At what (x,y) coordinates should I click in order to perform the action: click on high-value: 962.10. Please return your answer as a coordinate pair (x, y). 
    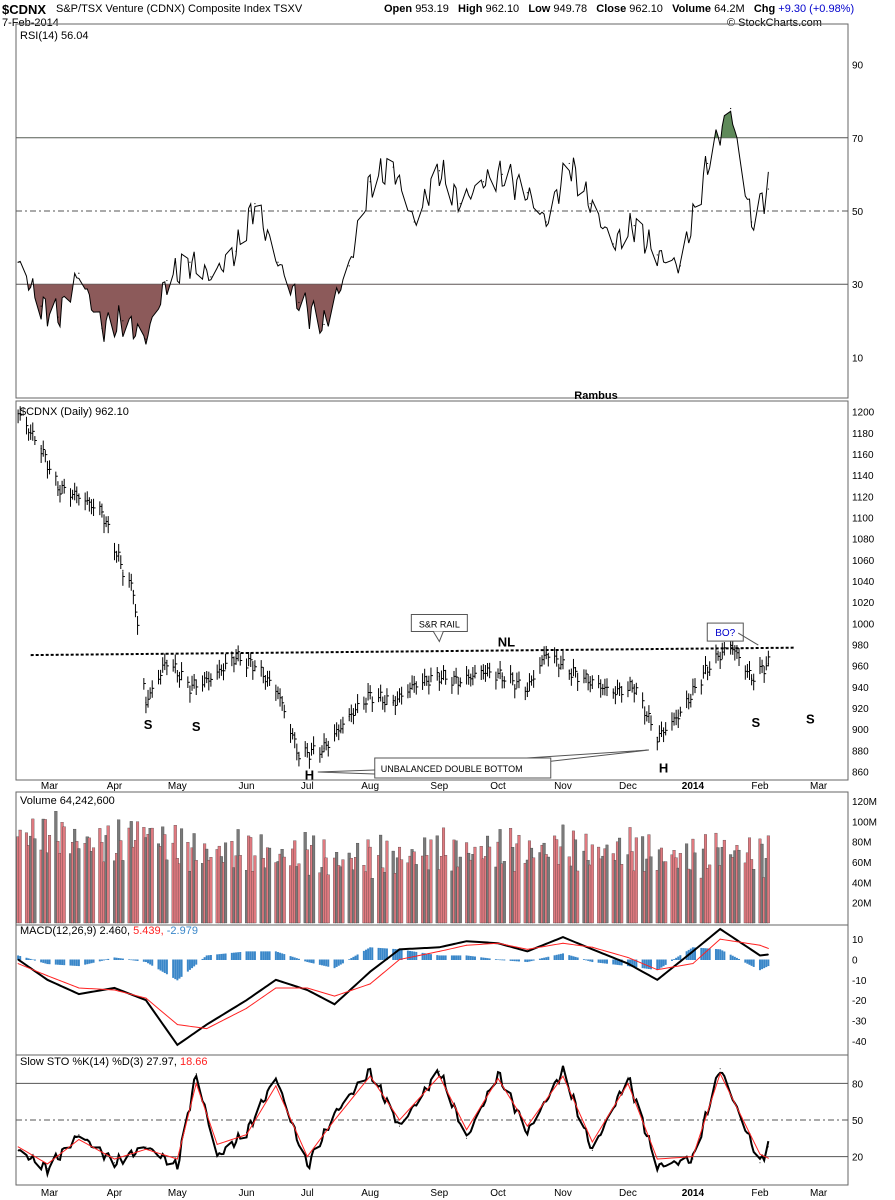
    Looking at the image, I should click on (502, 9).